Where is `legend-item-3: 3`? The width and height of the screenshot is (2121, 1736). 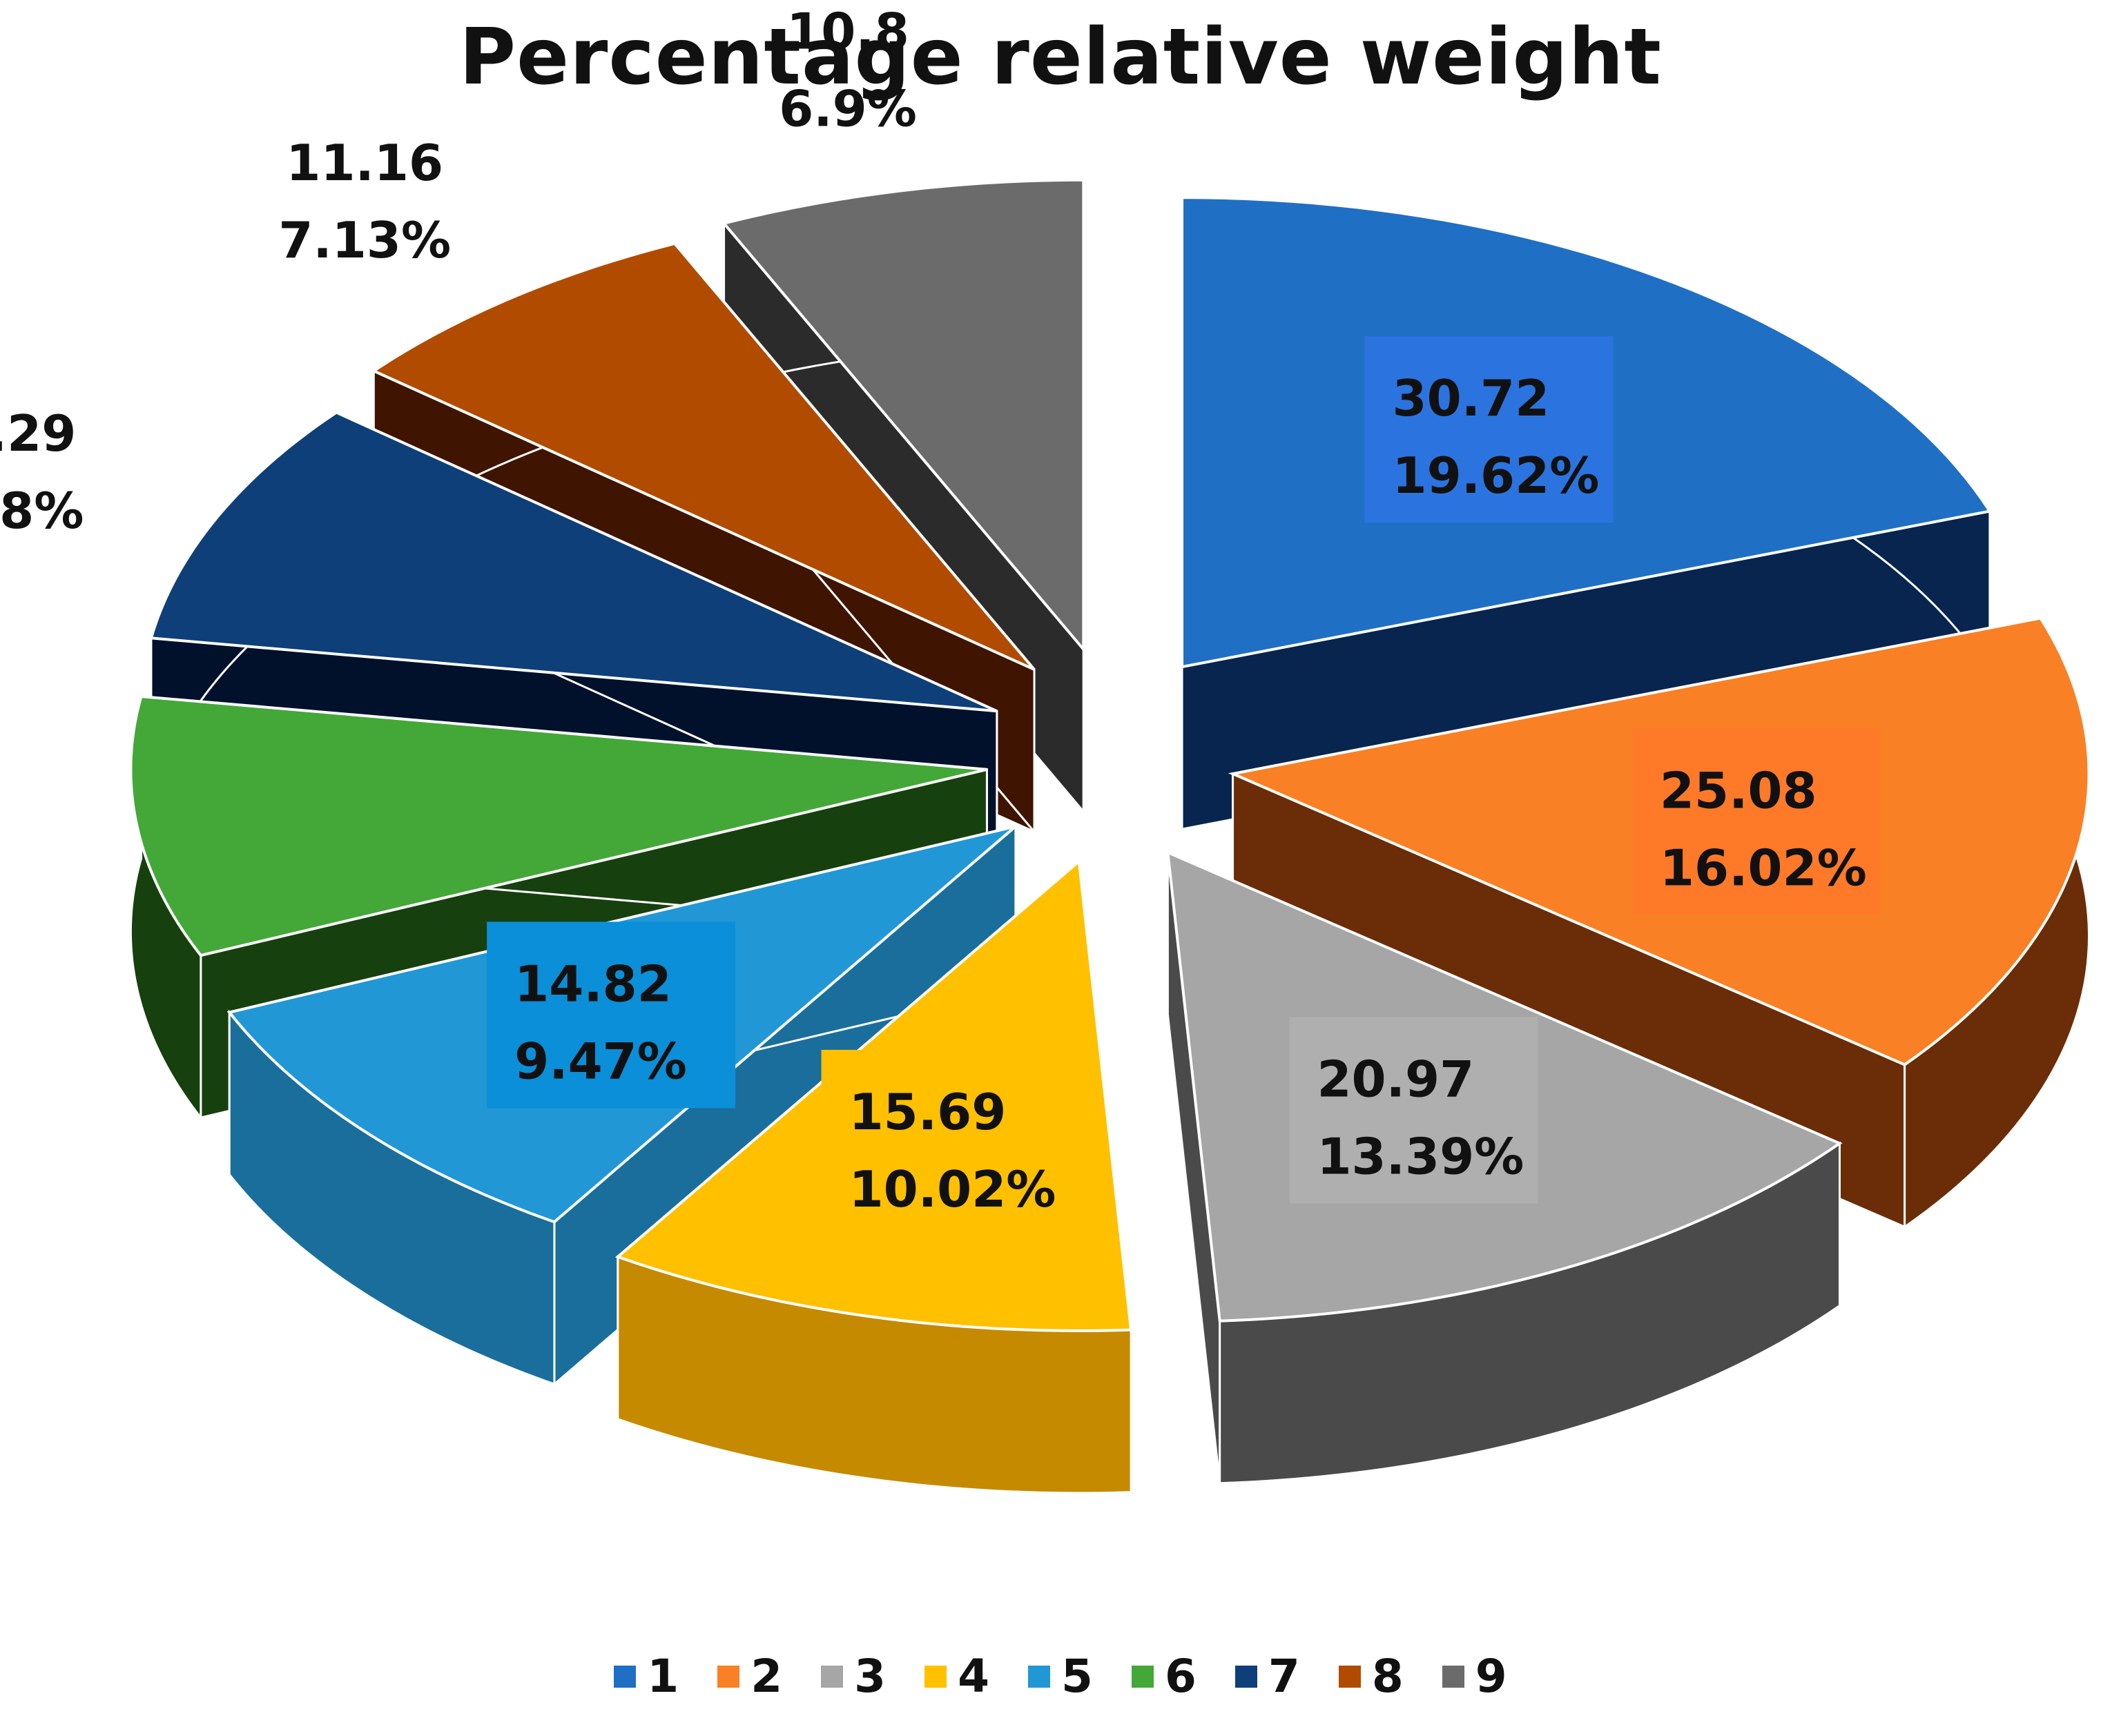
legend-item-3: 3 is located at coordinates (853, 1676).